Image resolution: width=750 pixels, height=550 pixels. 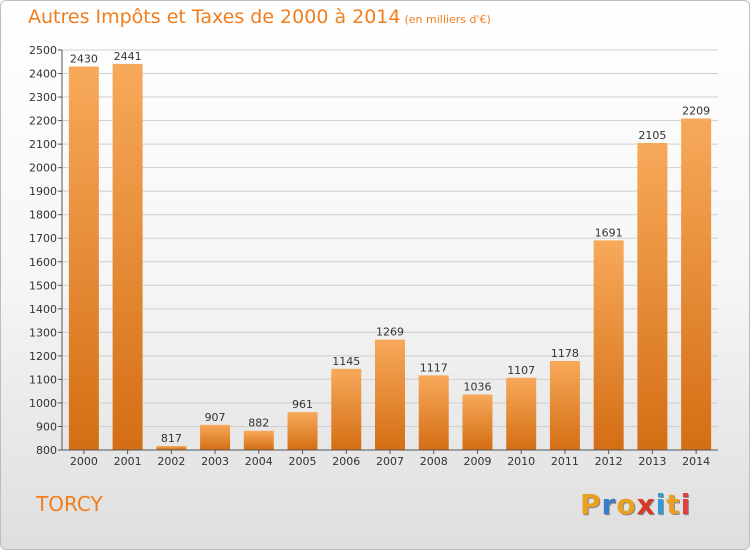 What do you see at coordinates (696, 461) in the screenshot?
I see `x-tick-label: 2014` at bounding box center [696, 461].